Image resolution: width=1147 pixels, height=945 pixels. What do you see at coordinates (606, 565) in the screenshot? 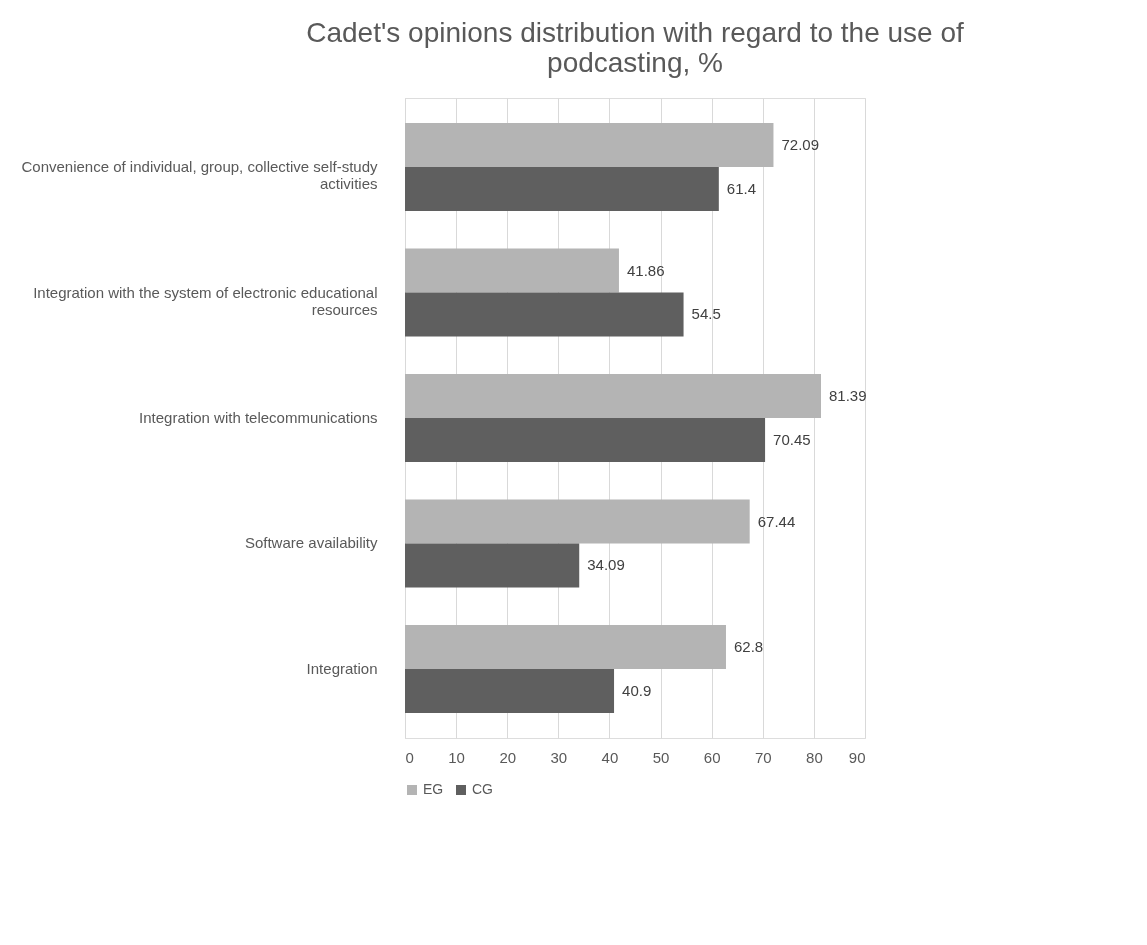
I see `data-label: 34.09` at bounding box center [606, 565].